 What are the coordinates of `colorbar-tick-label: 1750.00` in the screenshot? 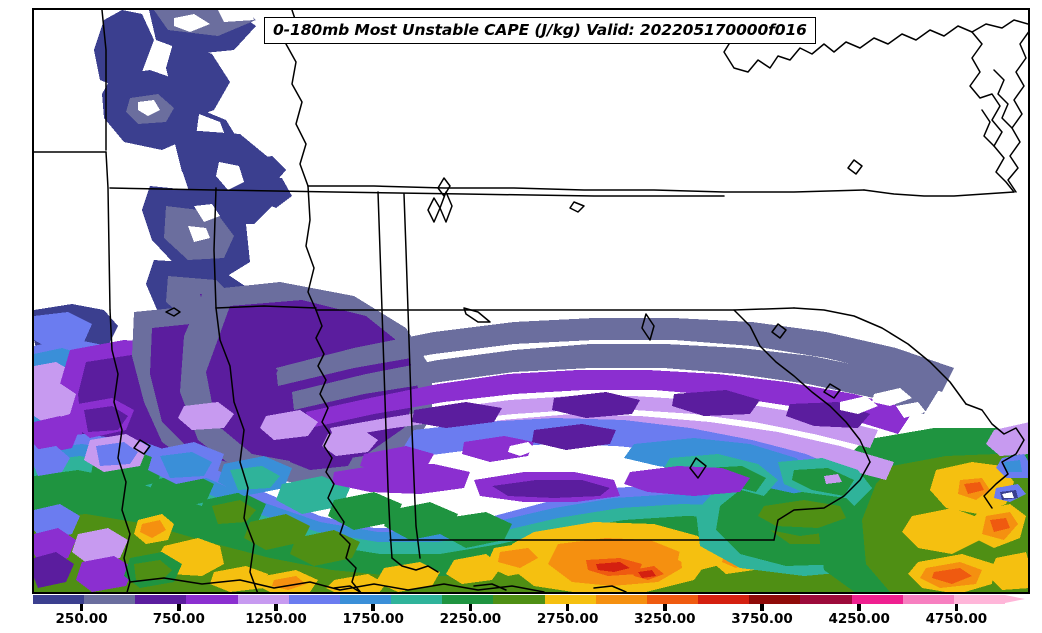 It's located at (373, 619).